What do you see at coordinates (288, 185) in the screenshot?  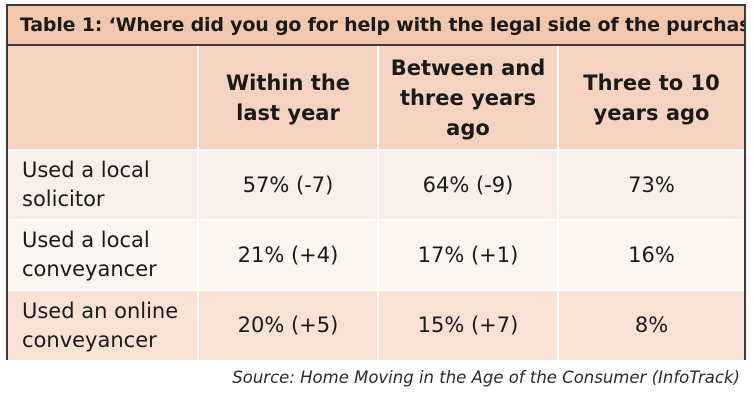 I see `table-cell: 57% (-7)` at bounding box center [288, 185].